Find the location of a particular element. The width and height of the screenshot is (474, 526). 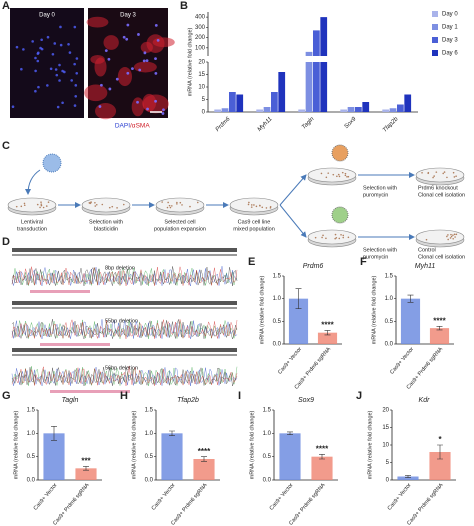

y-tick-label: 0 is located at coordinates (204, 113).